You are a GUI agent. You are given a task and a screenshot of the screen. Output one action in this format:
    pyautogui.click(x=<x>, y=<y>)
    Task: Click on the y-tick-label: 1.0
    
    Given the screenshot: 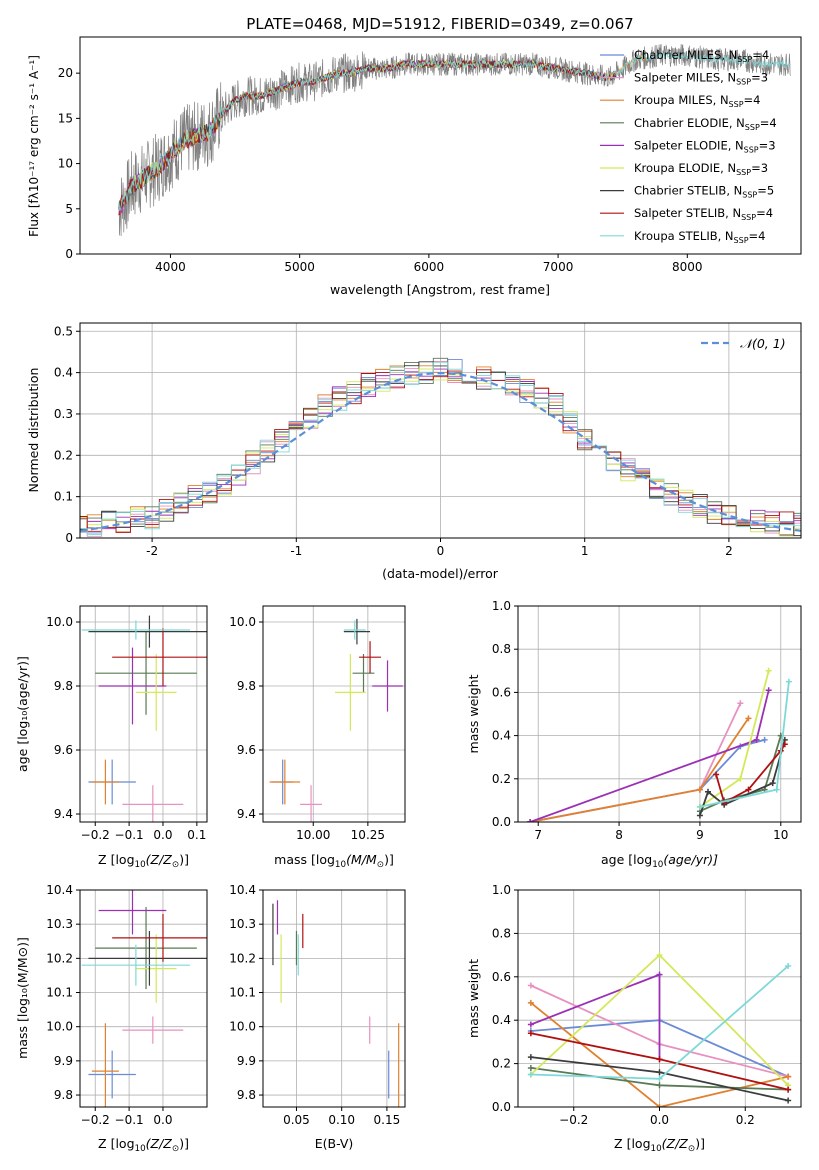 What is the action you would take?
    pyautogui.click(x=501, y=606)
    